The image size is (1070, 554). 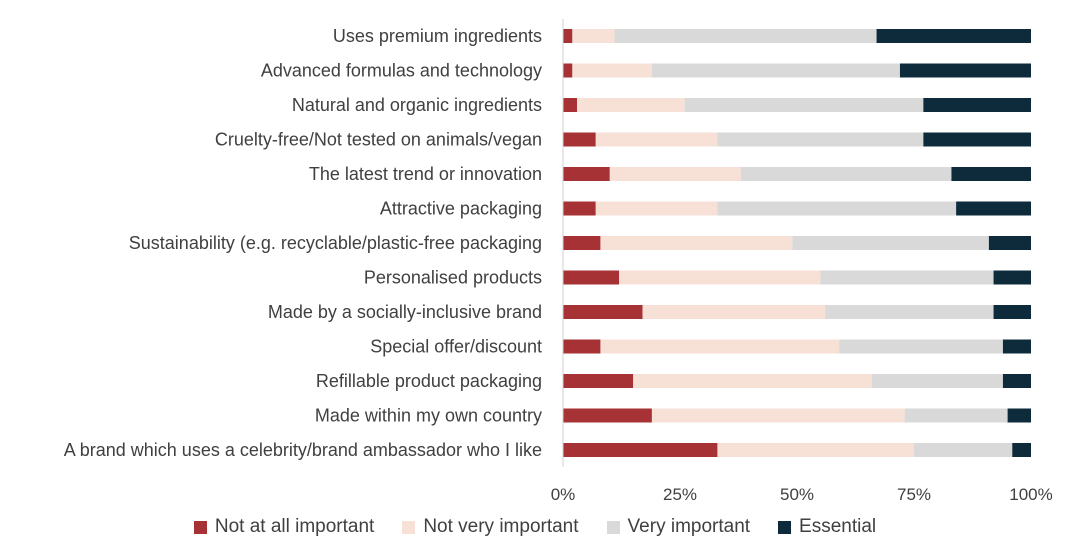 I want to click on category-label: Attractive packaging, so click(x=461, y=209).